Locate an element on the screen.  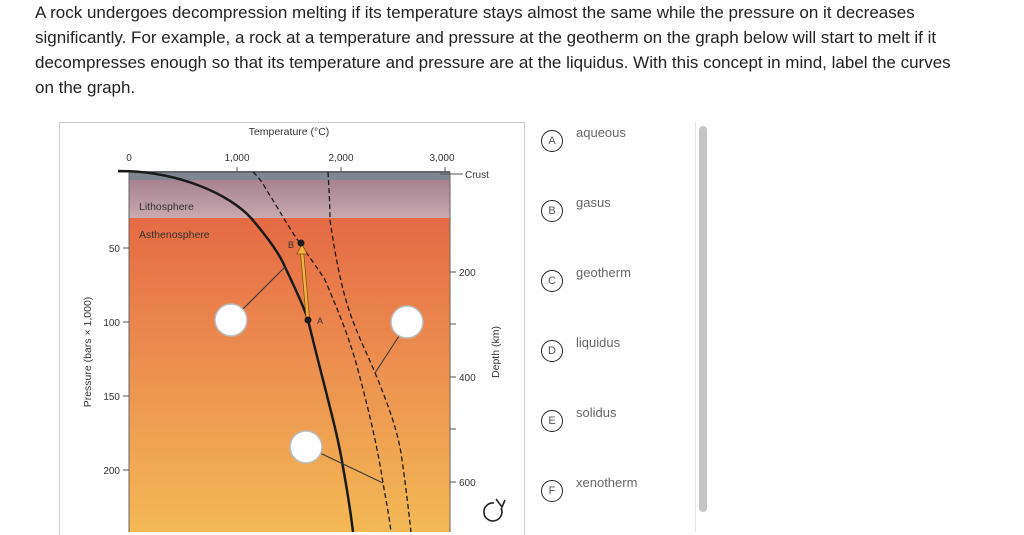
point-a is located at coordinates (308, 320).